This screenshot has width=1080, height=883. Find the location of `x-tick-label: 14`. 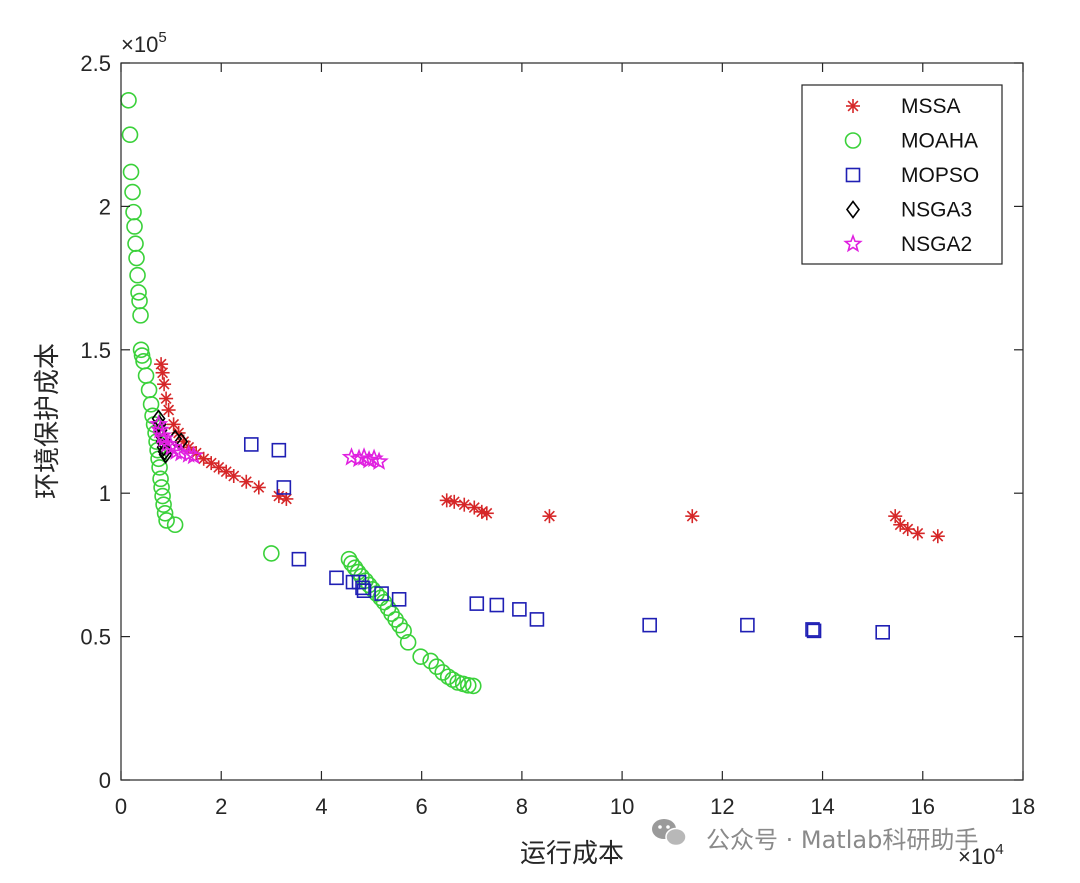

x-tick-label: 14 is located at coordinates (822, 806).